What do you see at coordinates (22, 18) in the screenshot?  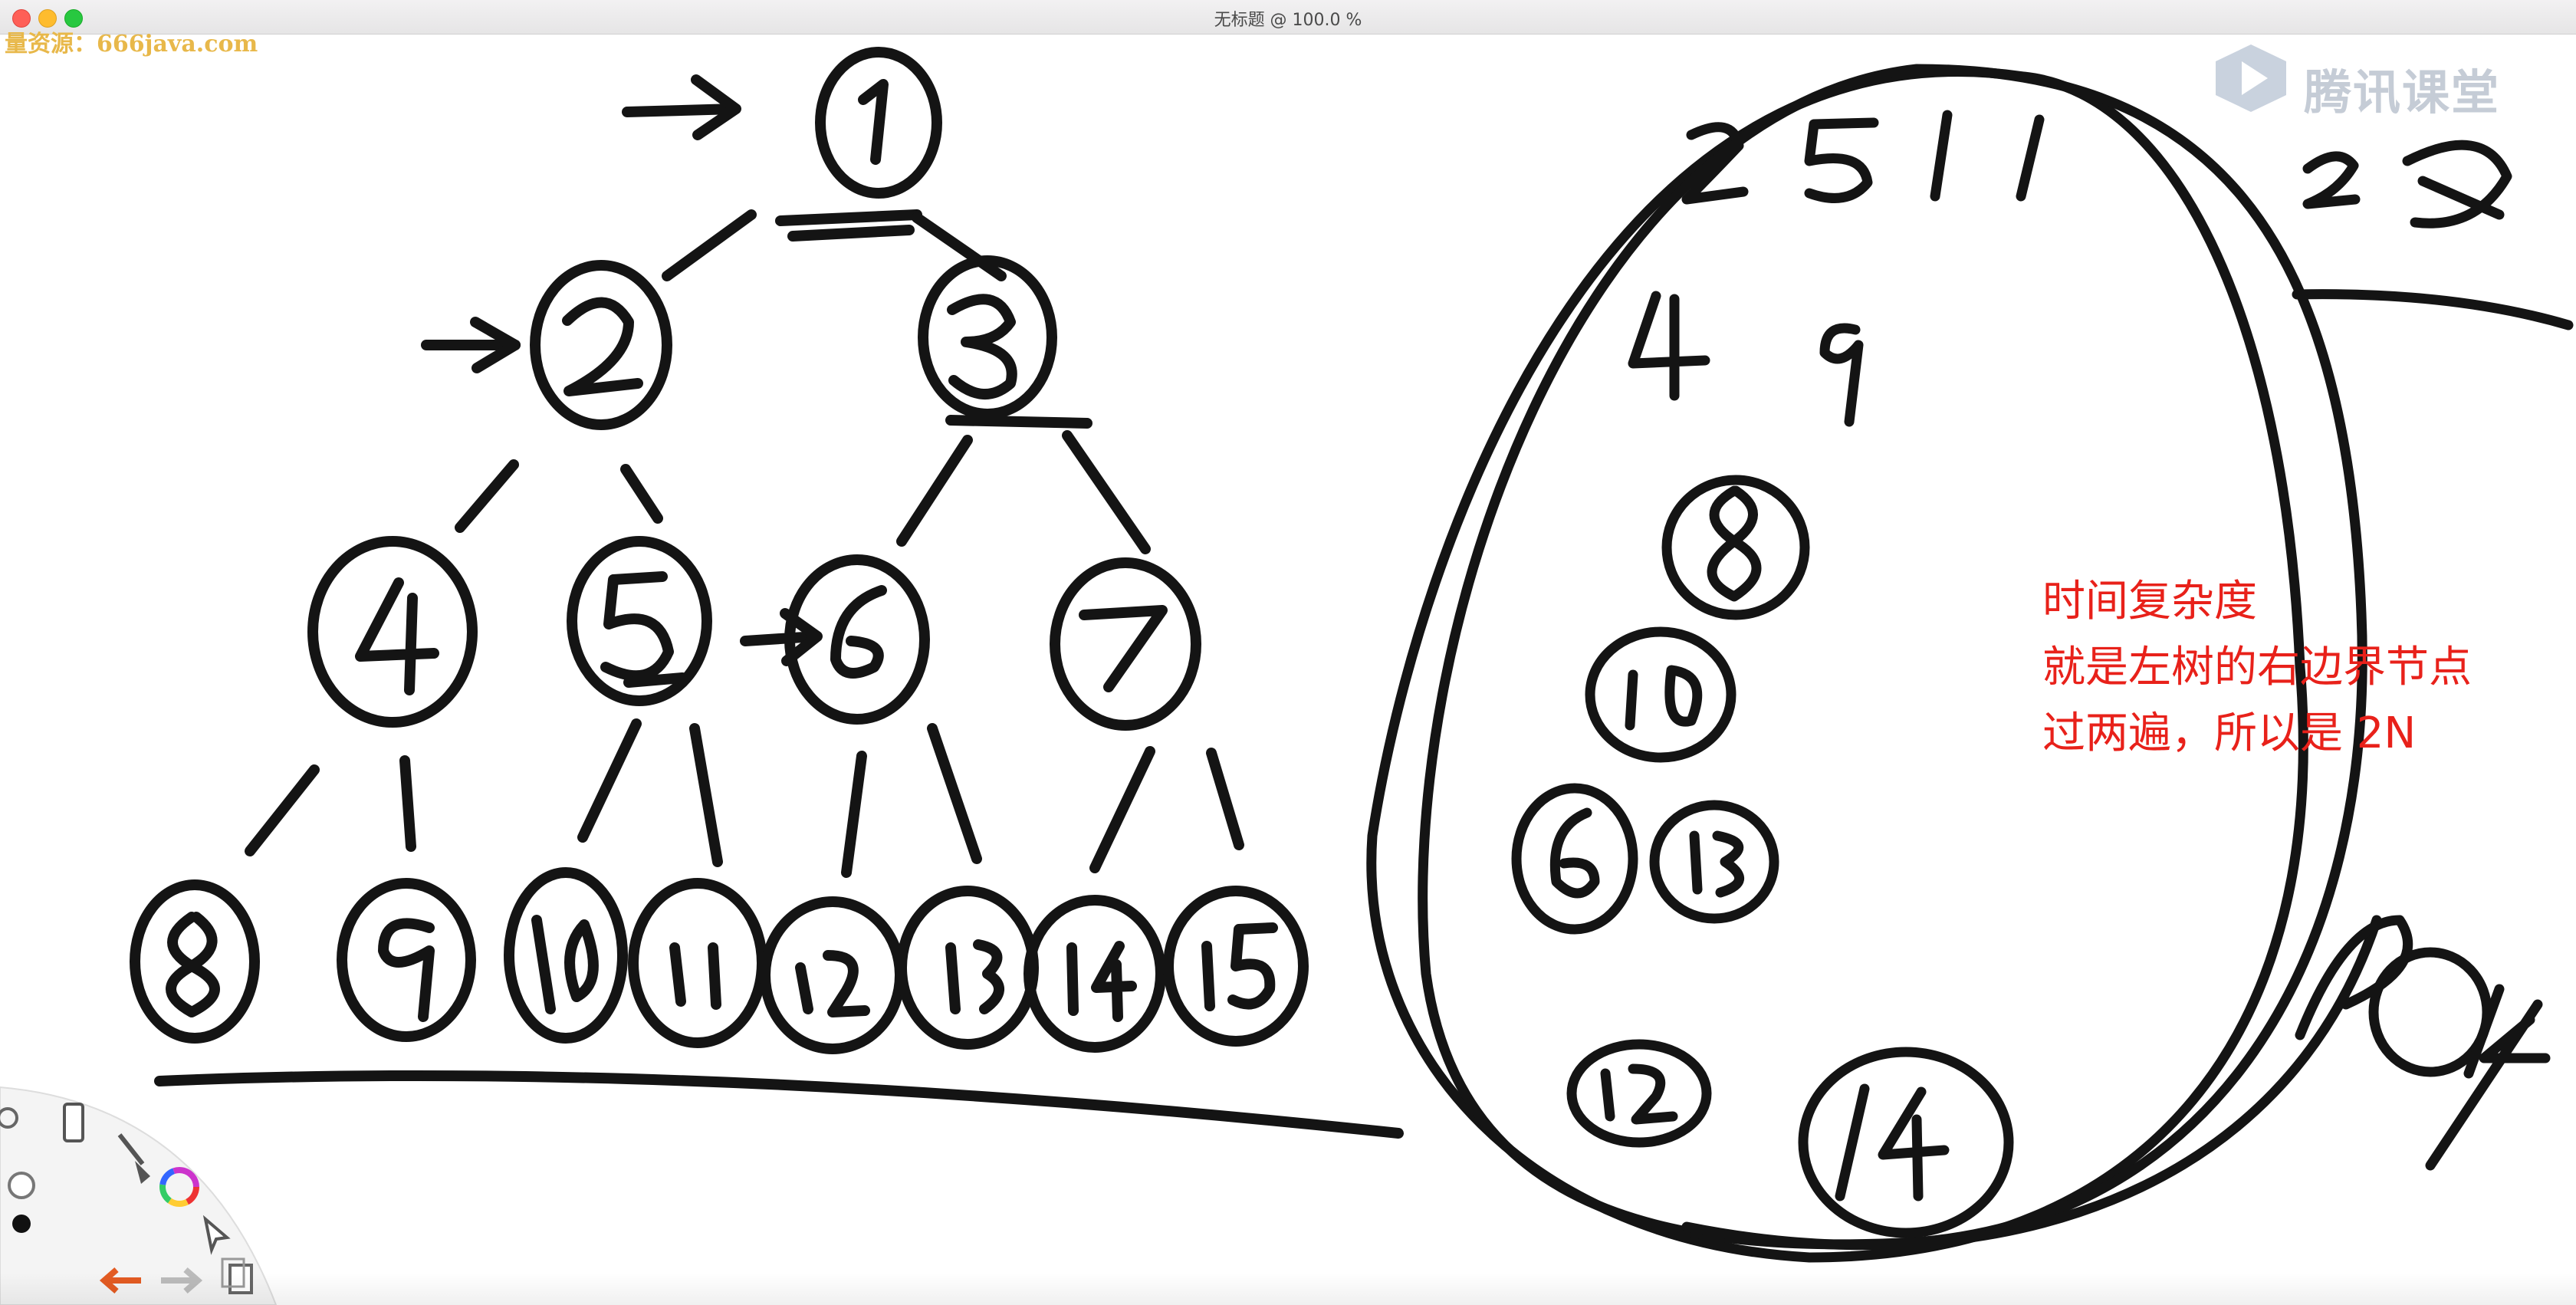 I see `close-window-button` at bounding box center [22, 18].